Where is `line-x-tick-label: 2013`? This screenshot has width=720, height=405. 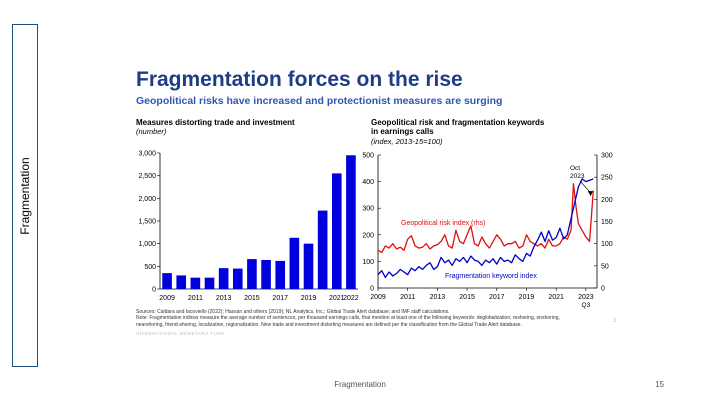
line-x-tick-label: 2013 is located at coordinates (438, 297).